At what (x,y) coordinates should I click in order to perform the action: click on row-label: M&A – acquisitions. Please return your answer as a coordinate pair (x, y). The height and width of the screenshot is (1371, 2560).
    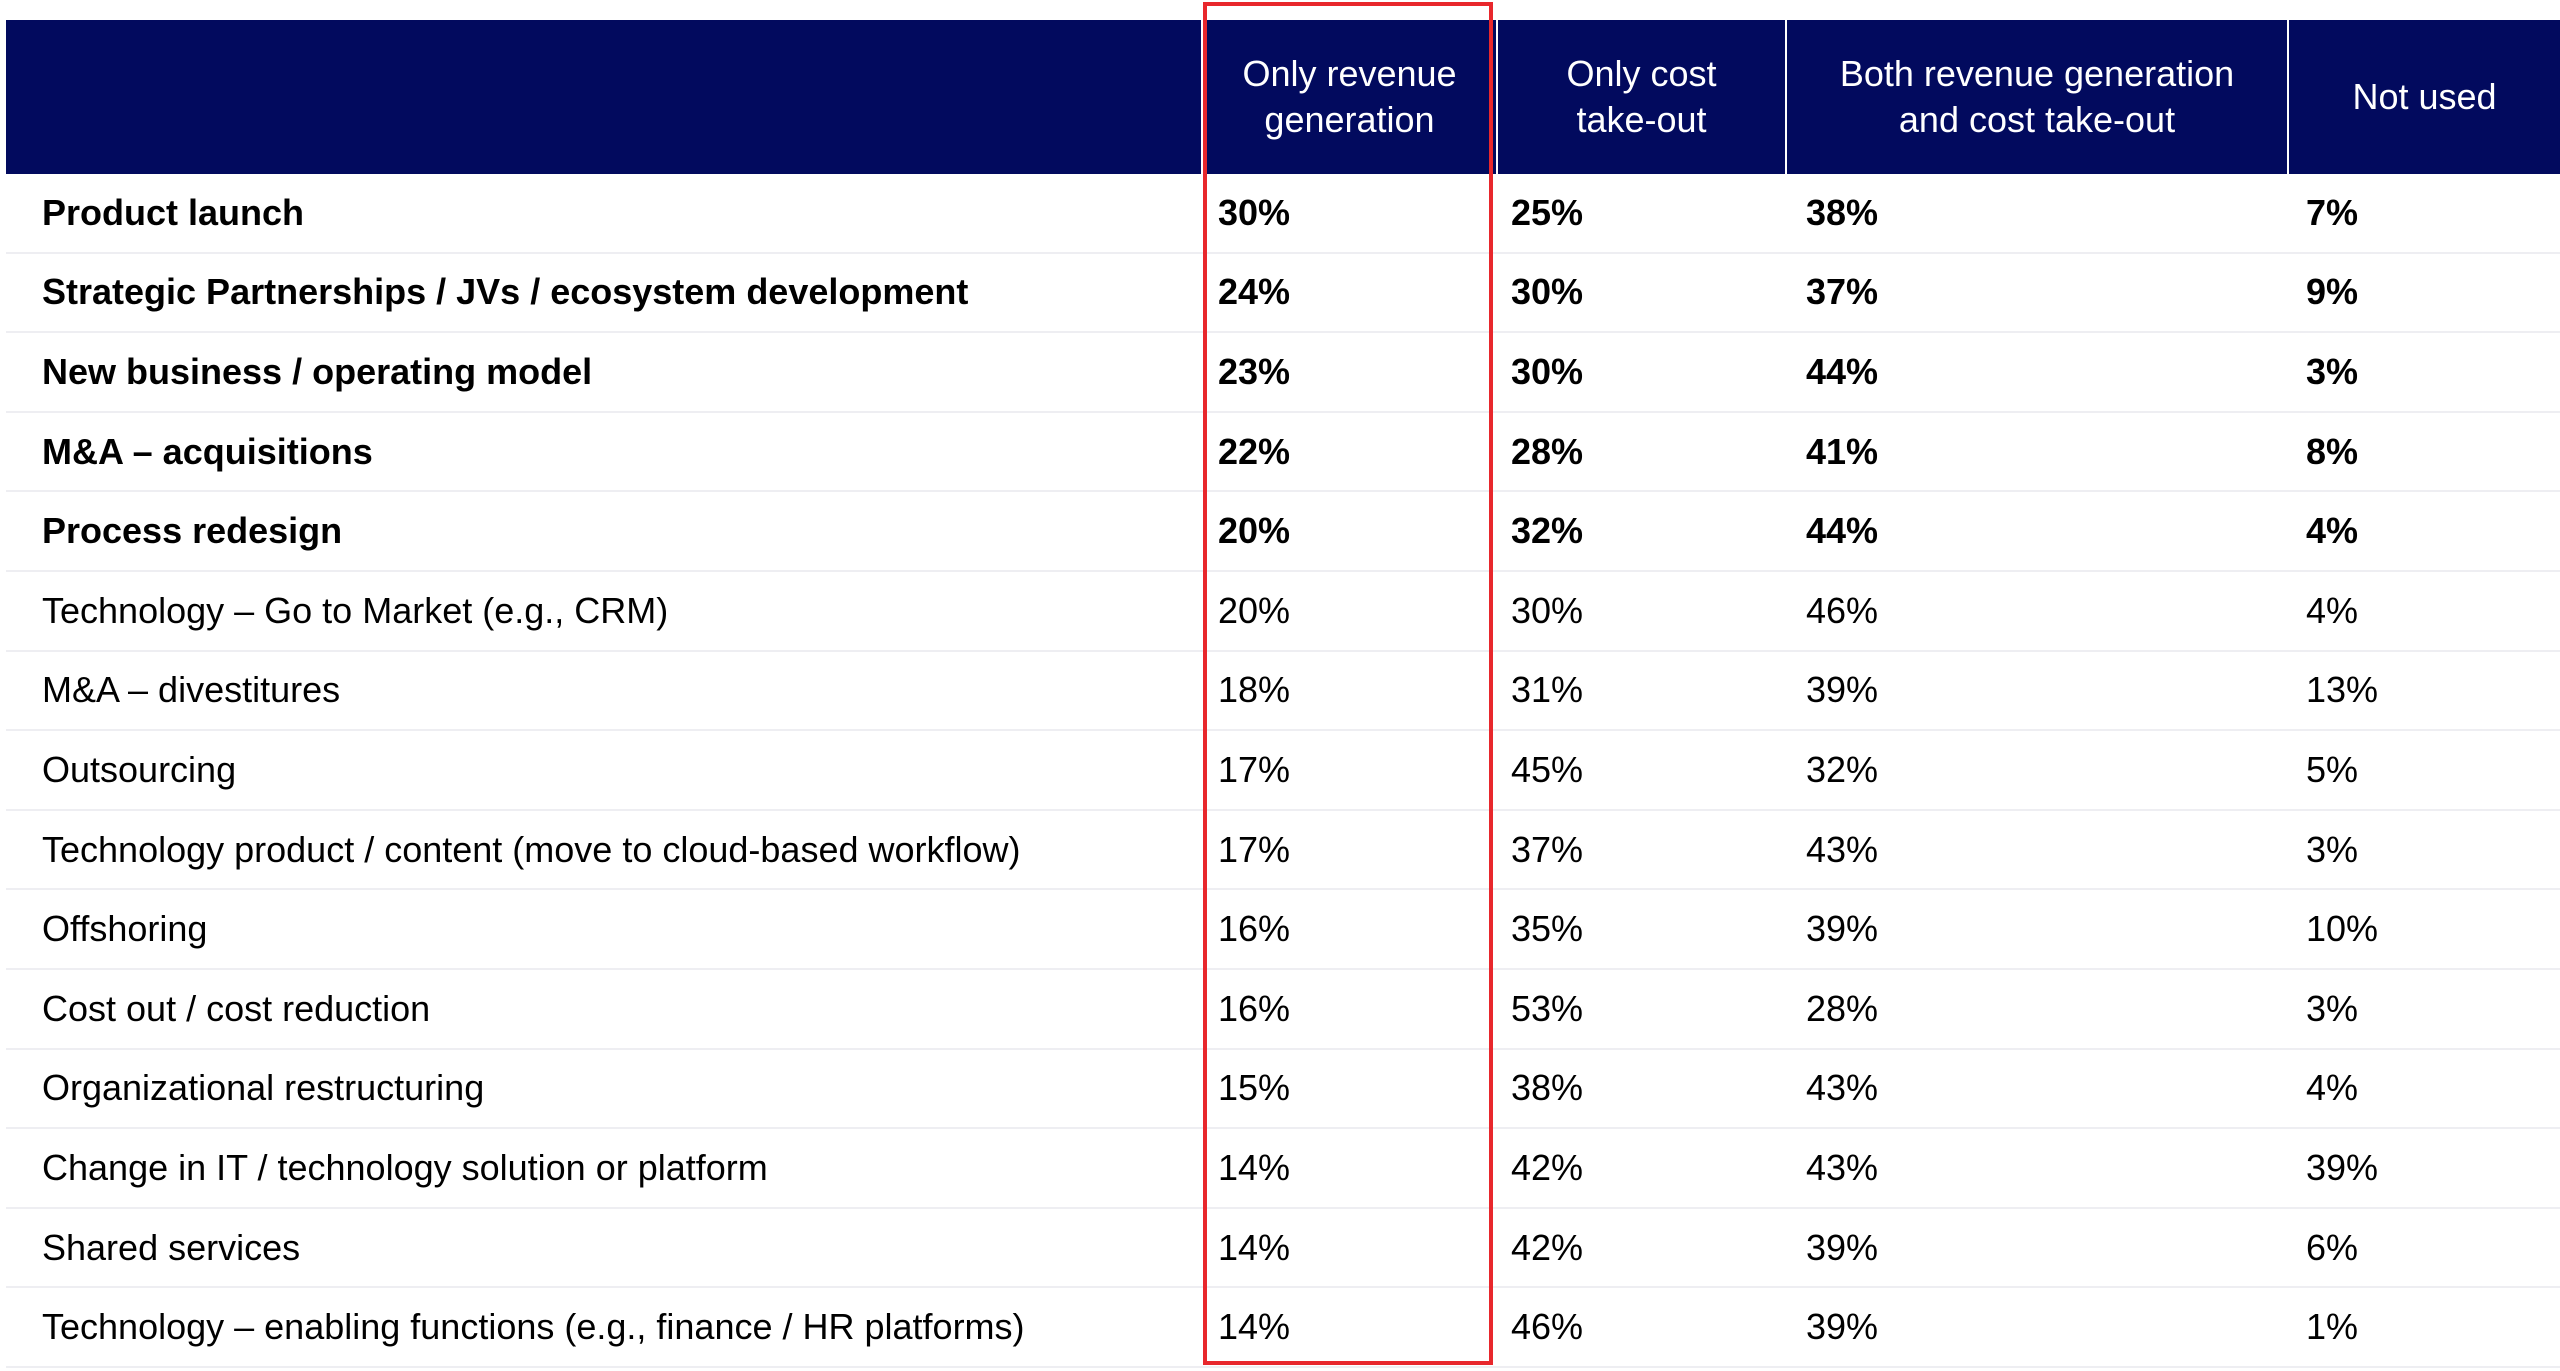
    Looking at the image, I should click on (604, 452).